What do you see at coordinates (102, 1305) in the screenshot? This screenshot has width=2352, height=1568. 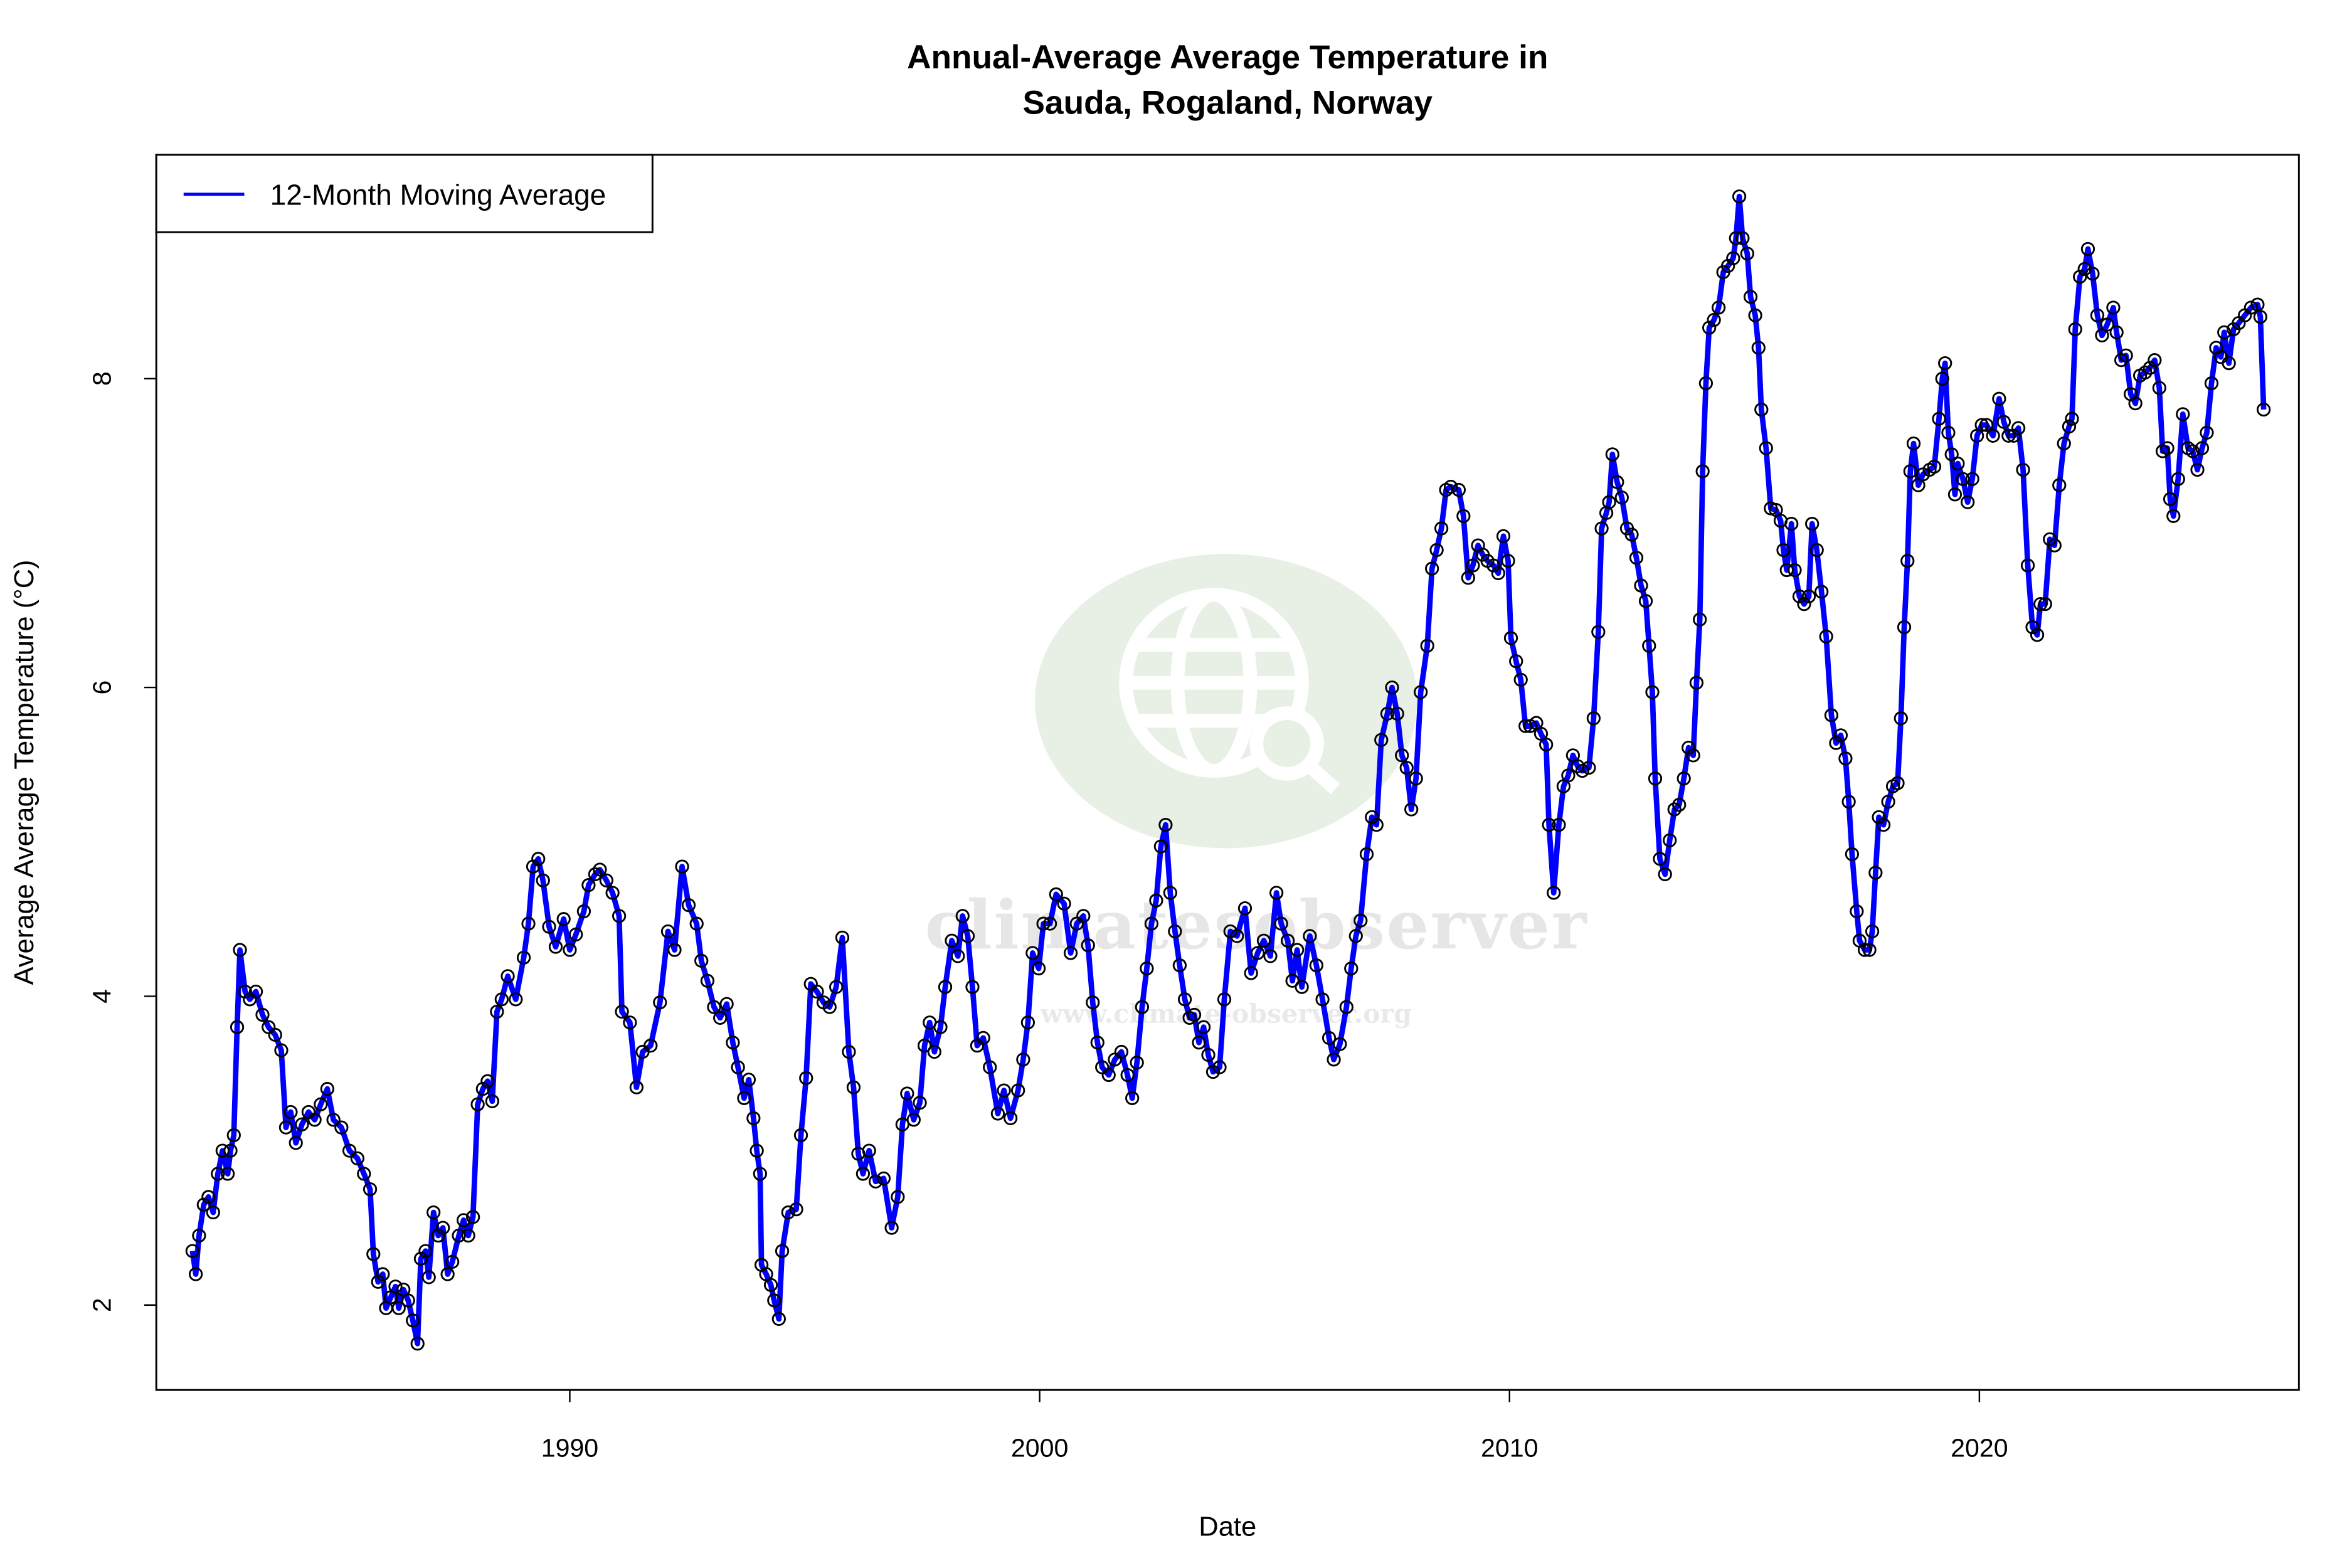 I see `y-tick-label: 2` at bounding box center [102, 1305].